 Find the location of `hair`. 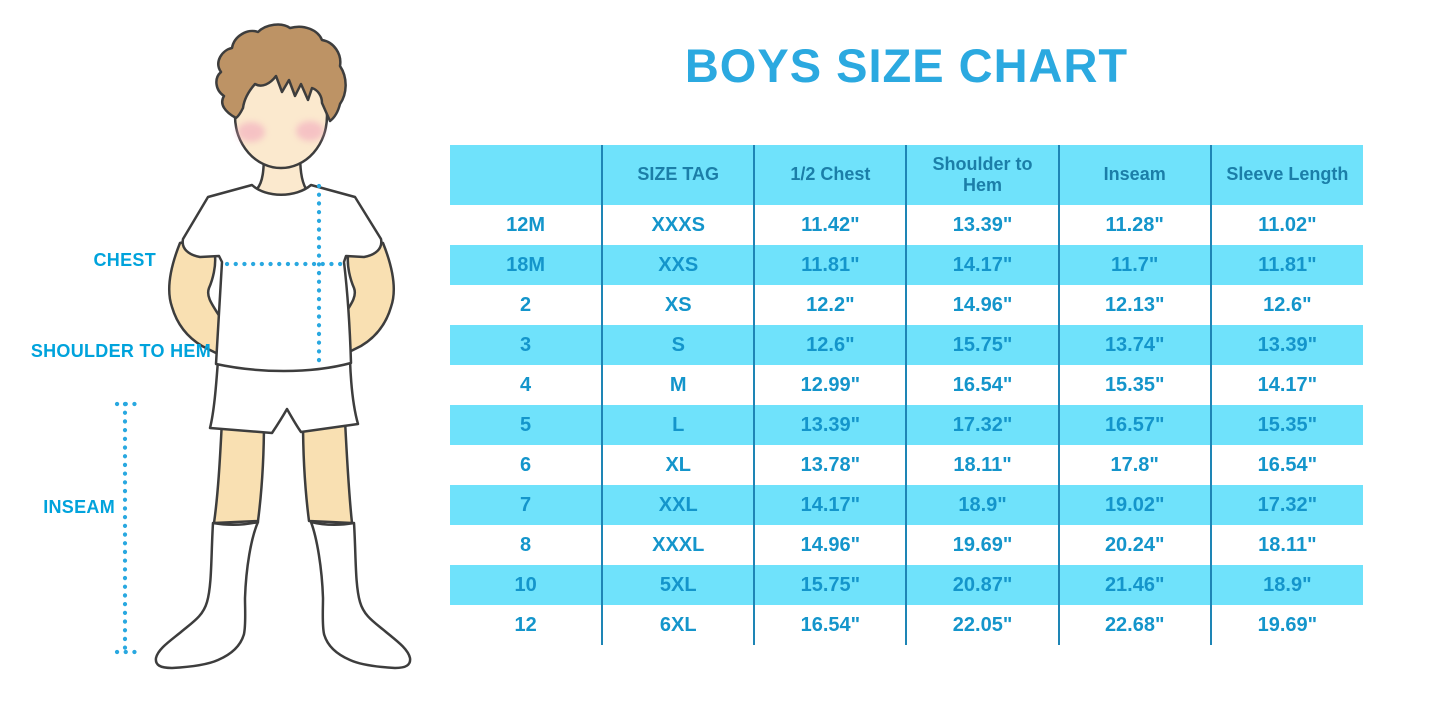

hair is located at coordinates (281, 73).